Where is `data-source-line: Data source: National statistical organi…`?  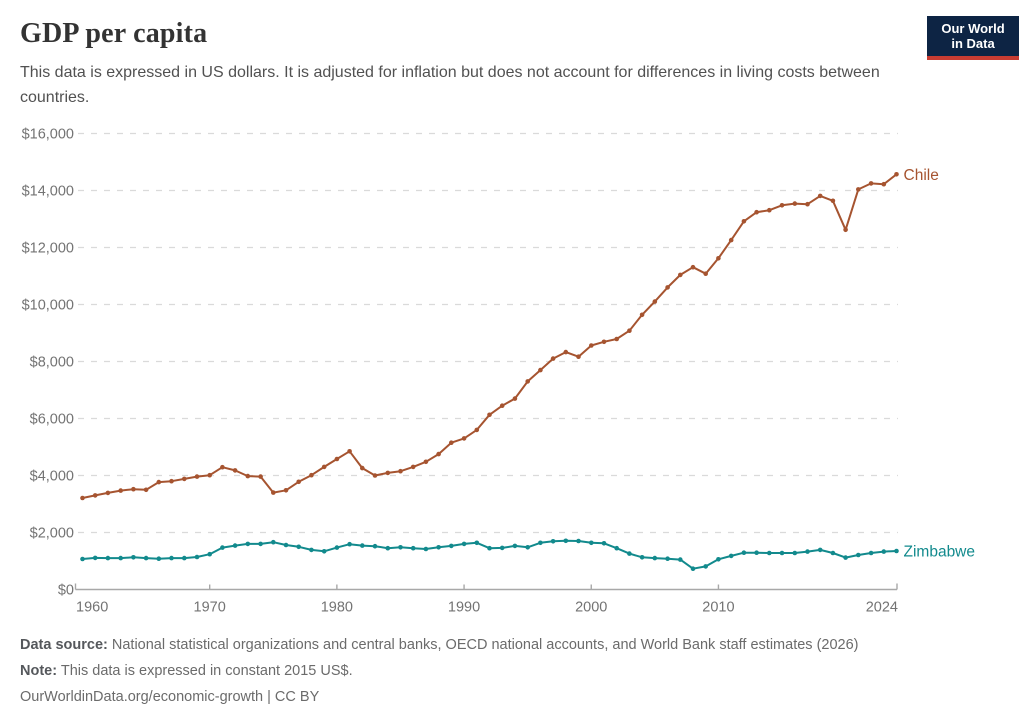
data-source-line: Data source: National statistical organi… is located at coordinates (510, 645).